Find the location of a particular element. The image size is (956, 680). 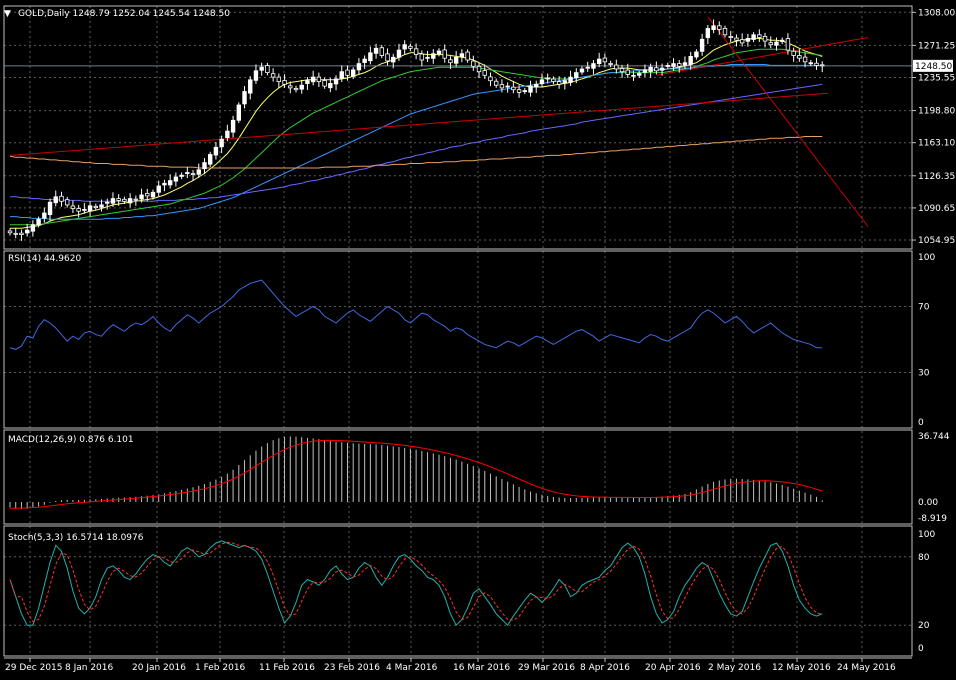

stoch-signal-line is located at coordinates (416, 582).